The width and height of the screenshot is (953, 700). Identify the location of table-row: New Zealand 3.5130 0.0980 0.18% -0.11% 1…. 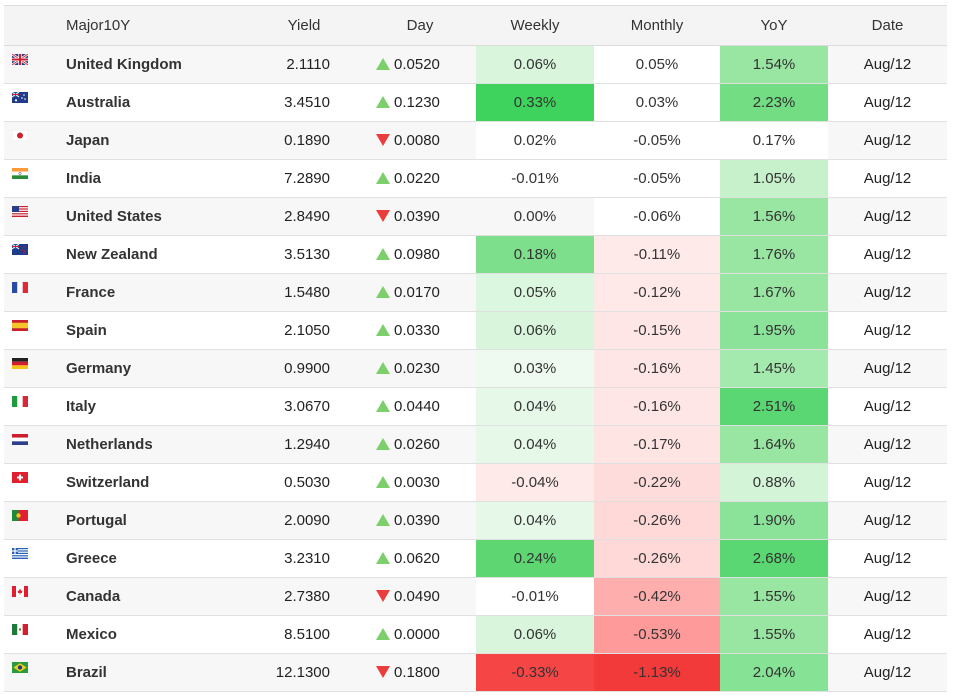
(475, 254).